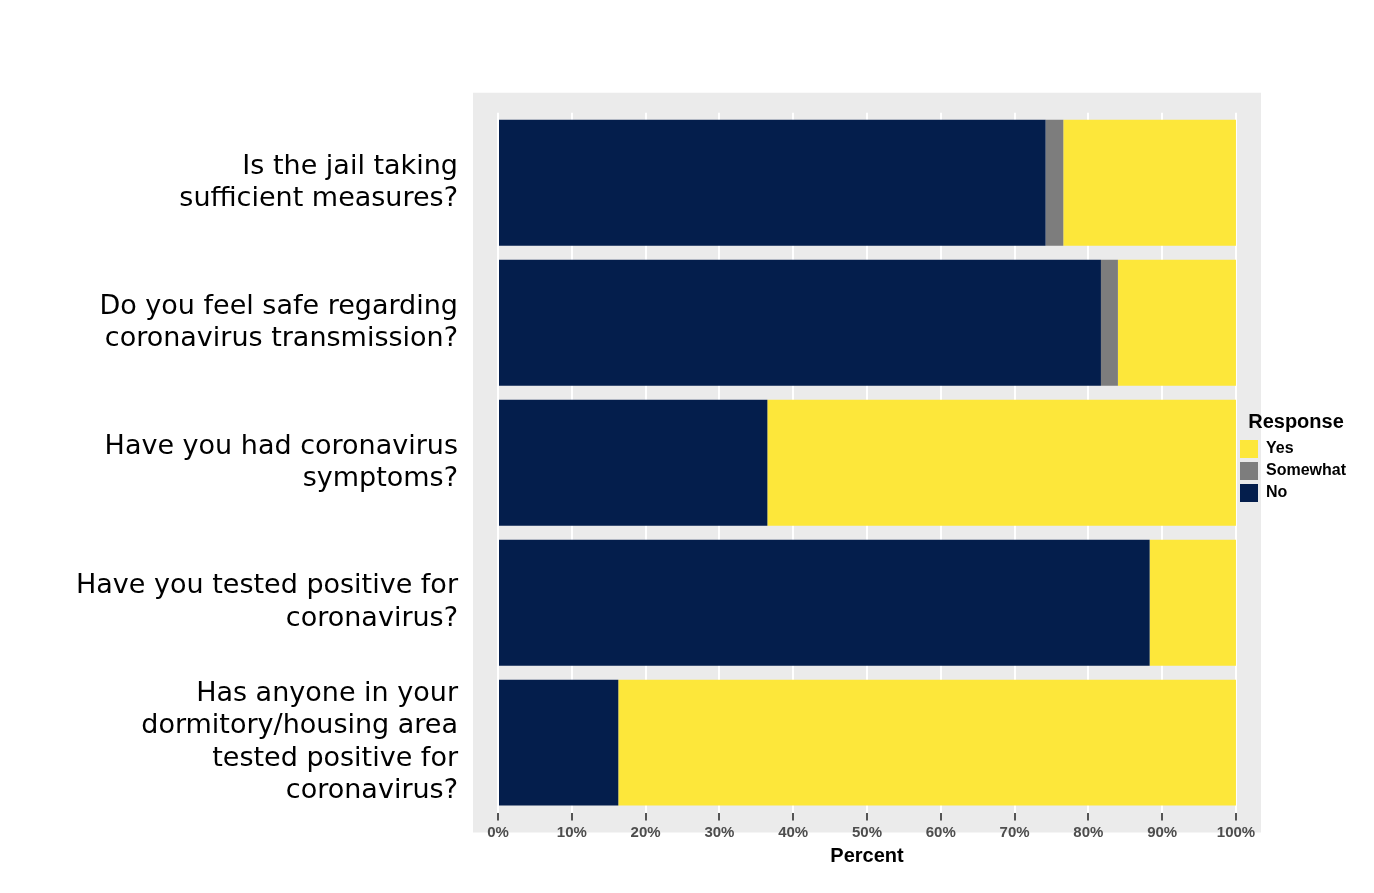 This screenshot has width=1374, height=893. What do you see at coordinates (645, 831) in the screenshot?
I see `x-tick-label: 20%` at bounding box center [645, 831].